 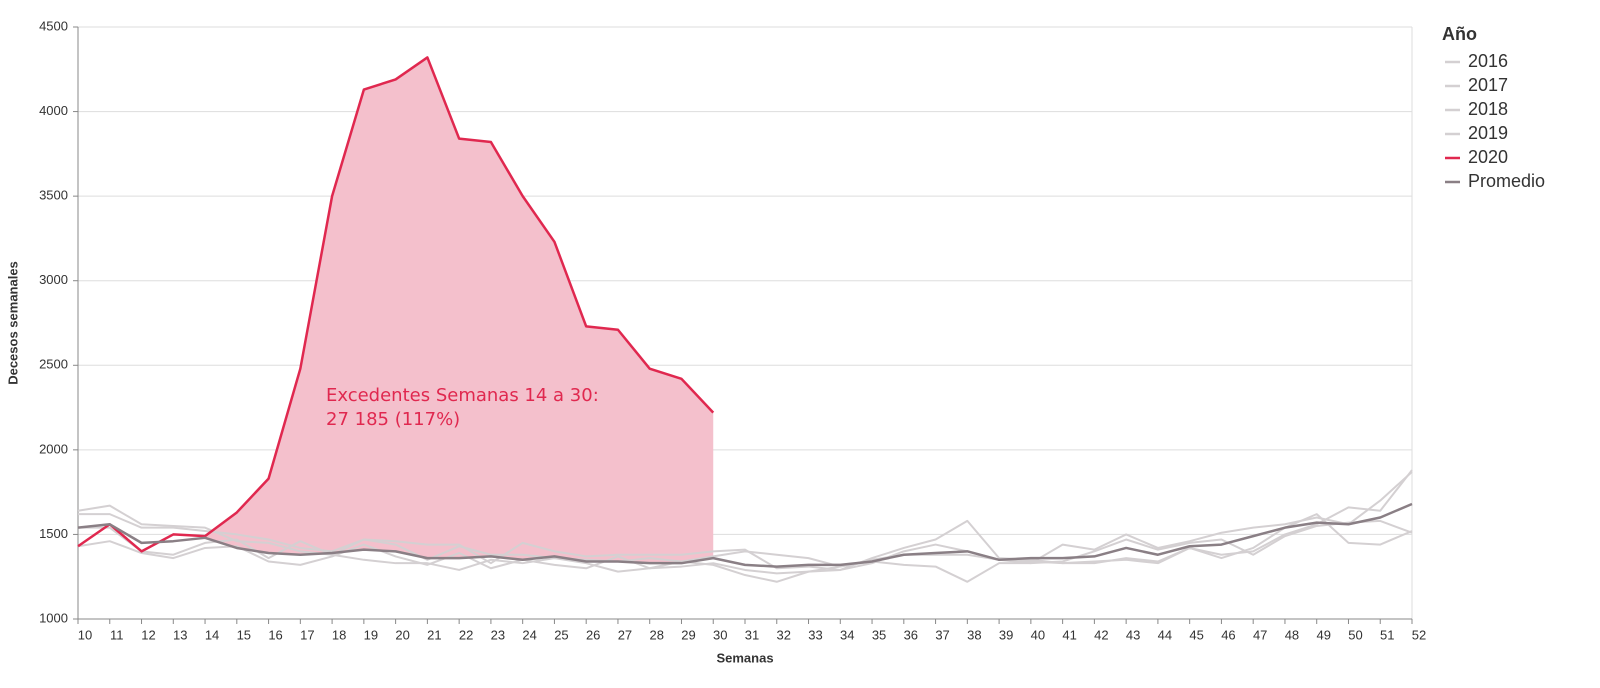 I want to click on x-tick-label: 42, so click(x=1101, y=634).